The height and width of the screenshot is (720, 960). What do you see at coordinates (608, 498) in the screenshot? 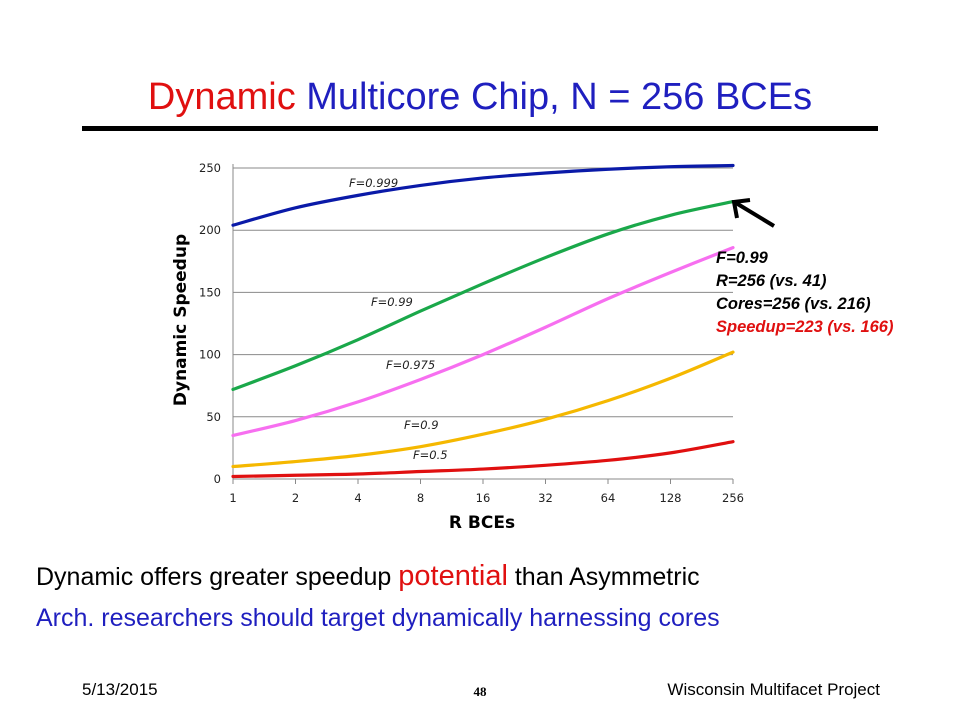
I see `x-tick-label: 64` at bounding box center [608, 498].